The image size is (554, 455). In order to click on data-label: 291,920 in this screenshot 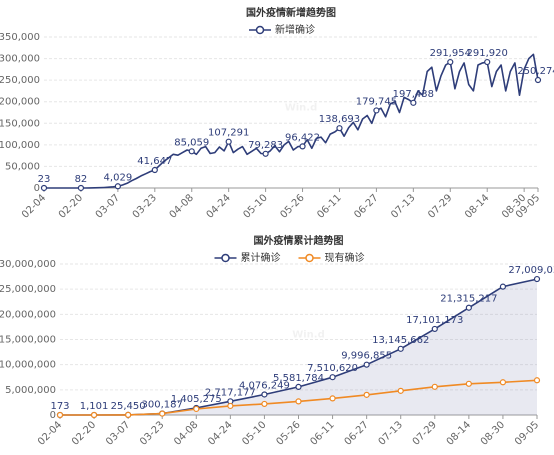, I will do `click(487, 53)`.